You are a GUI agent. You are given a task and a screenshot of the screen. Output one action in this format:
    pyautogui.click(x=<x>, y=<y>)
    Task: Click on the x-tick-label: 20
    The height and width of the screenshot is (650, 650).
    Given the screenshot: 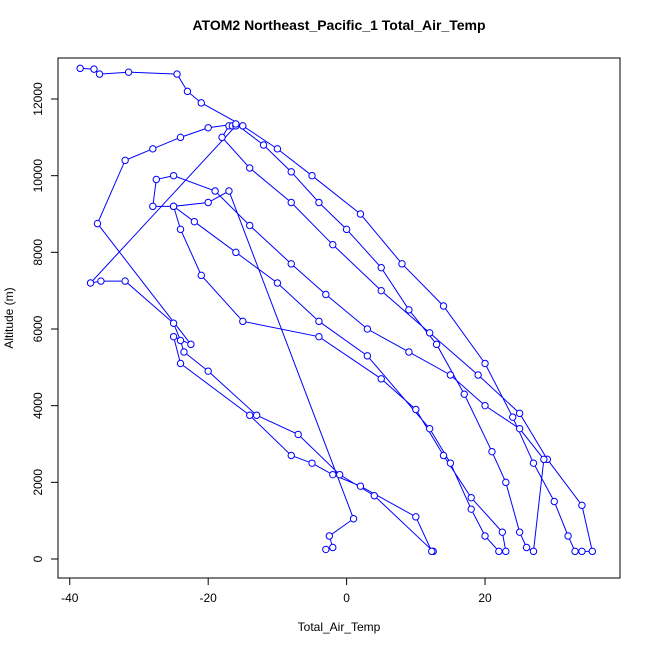 What is the action you would take?
    pyautogui.click(x=485, y=598)
    